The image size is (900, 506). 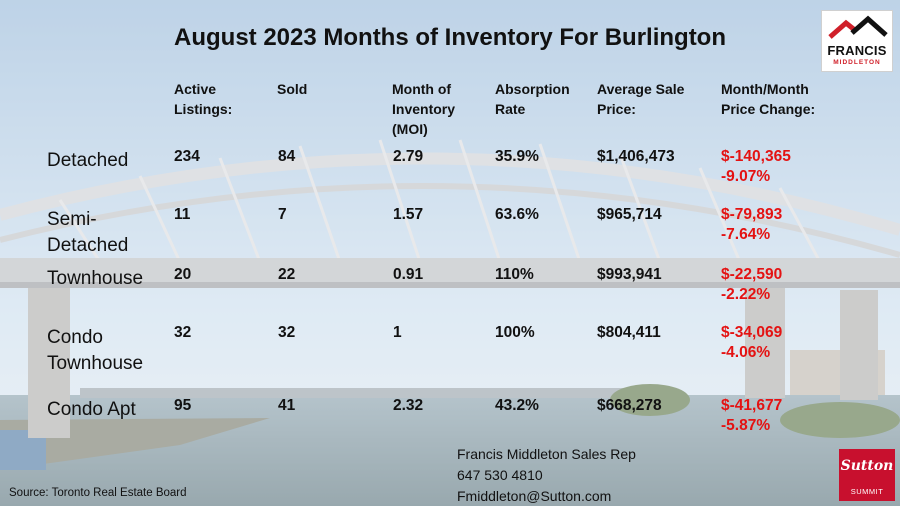 What do you see at coordinates (641, 99) in the screenshot?
I see `header-average-sale-price: Average Sale Price:` at bounding box center [641, 99].